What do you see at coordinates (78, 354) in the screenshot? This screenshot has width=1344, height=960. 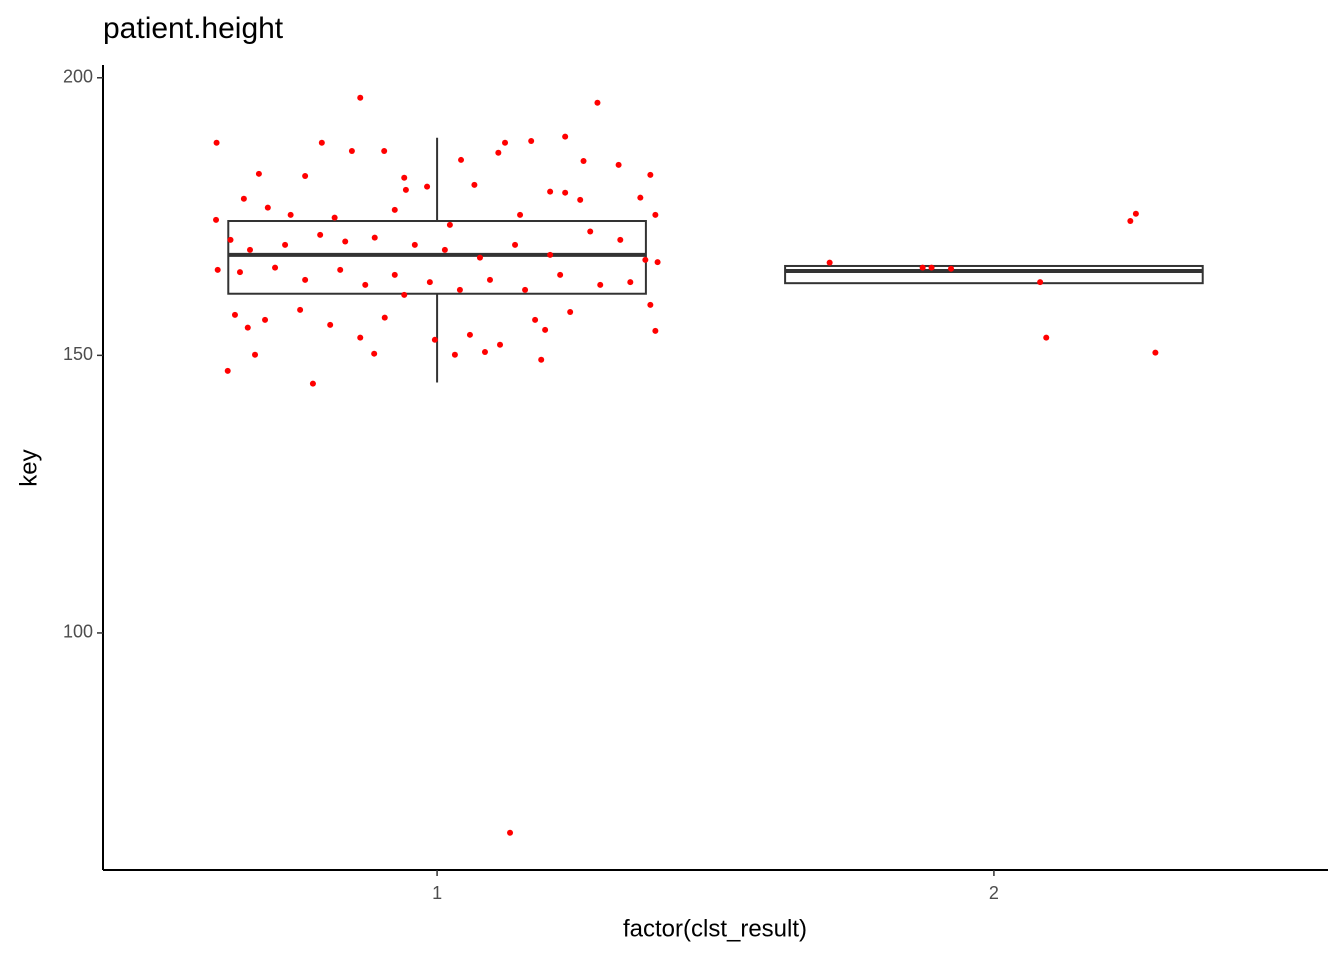 I see `y-tick-label: 150` at bounding box center [78, 354].